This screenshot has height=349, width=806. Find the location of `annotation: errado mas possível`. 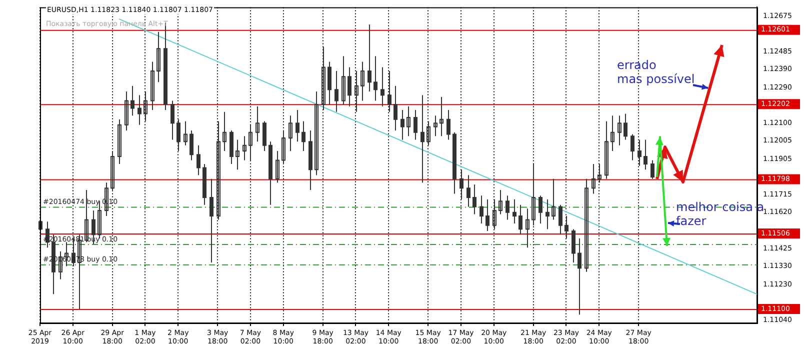

annotation: errado mas possível is located at coordinates (656, 72).